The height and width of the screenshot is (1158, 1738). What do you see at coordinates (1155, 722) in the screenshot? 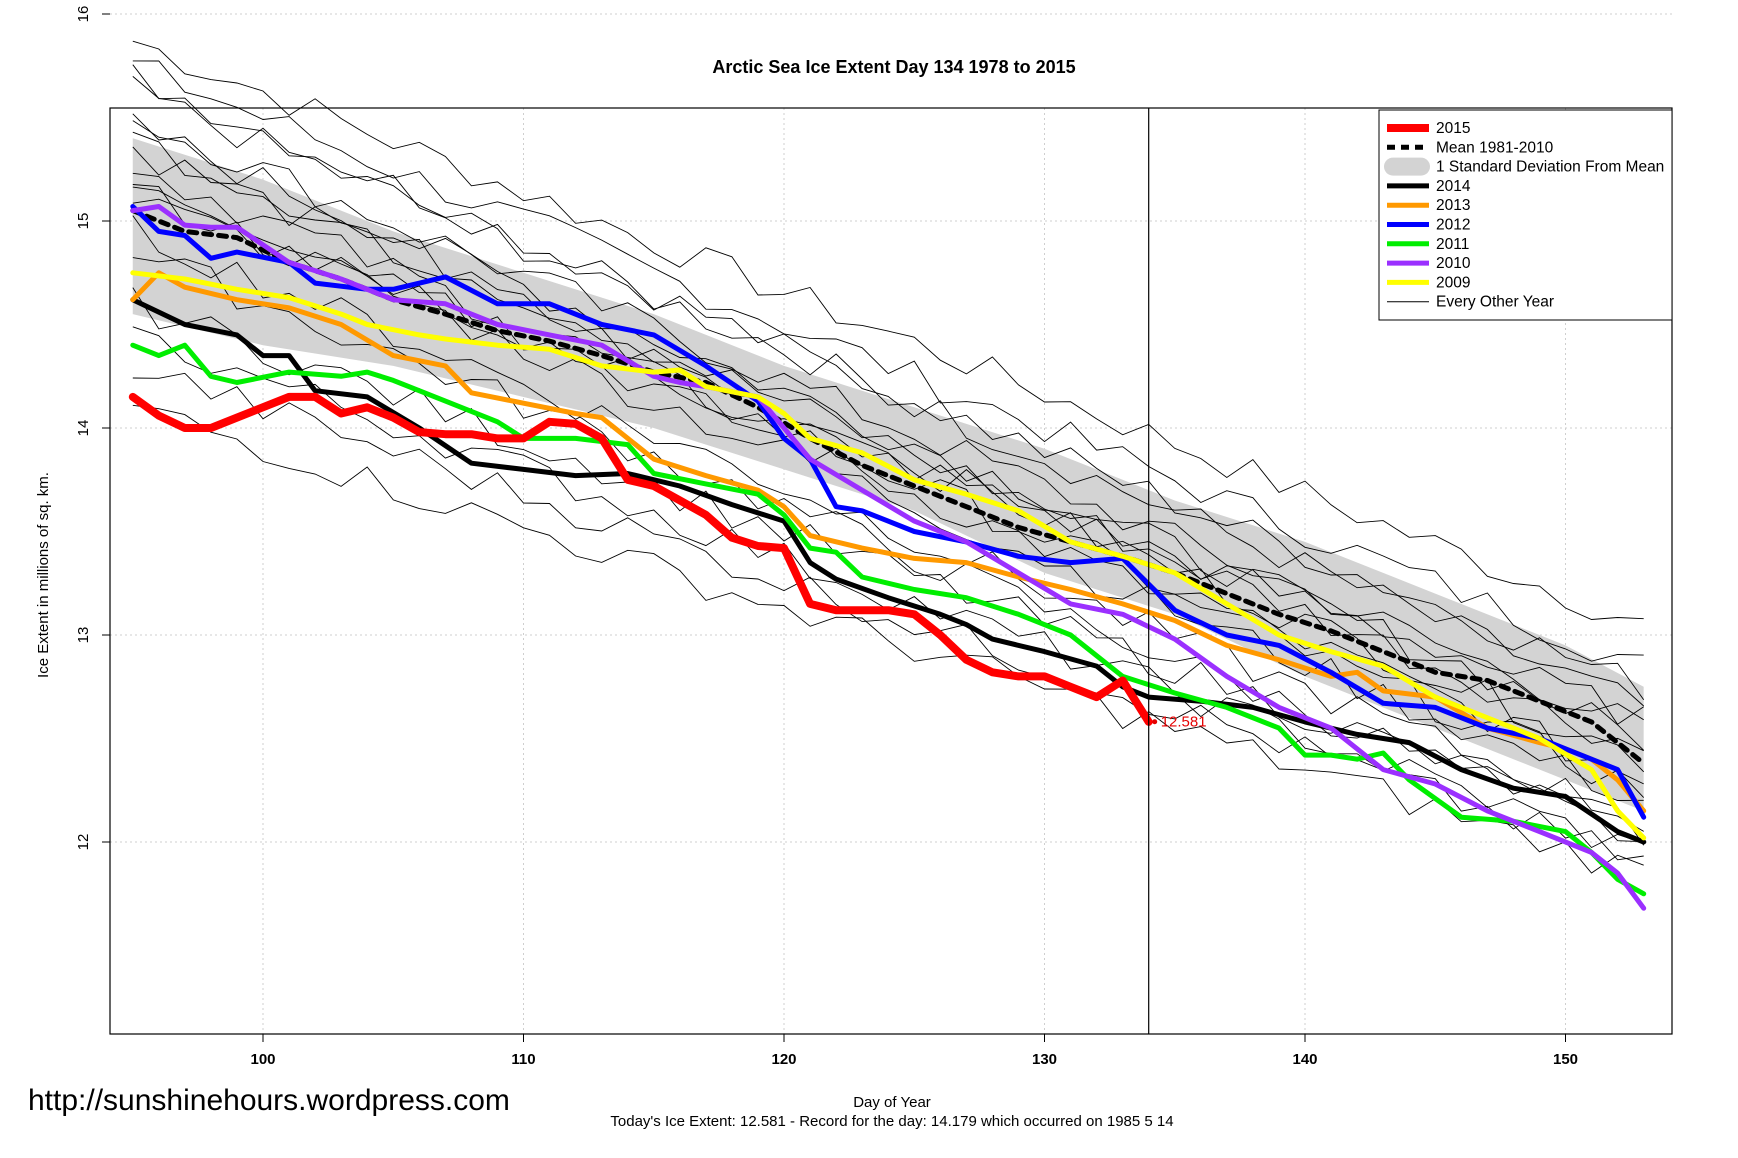
I see `current-value-dot` at bounding box center [1155, 722].